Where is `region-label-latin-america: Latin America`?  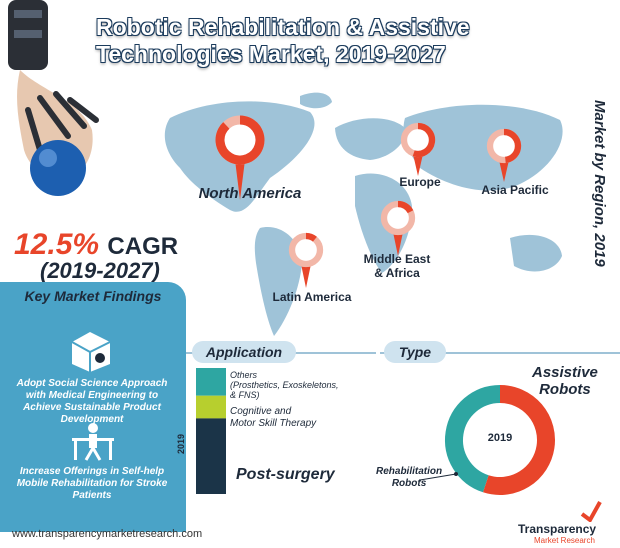 region-label-latin-america: Latin America is located at coordinates (312, 297).